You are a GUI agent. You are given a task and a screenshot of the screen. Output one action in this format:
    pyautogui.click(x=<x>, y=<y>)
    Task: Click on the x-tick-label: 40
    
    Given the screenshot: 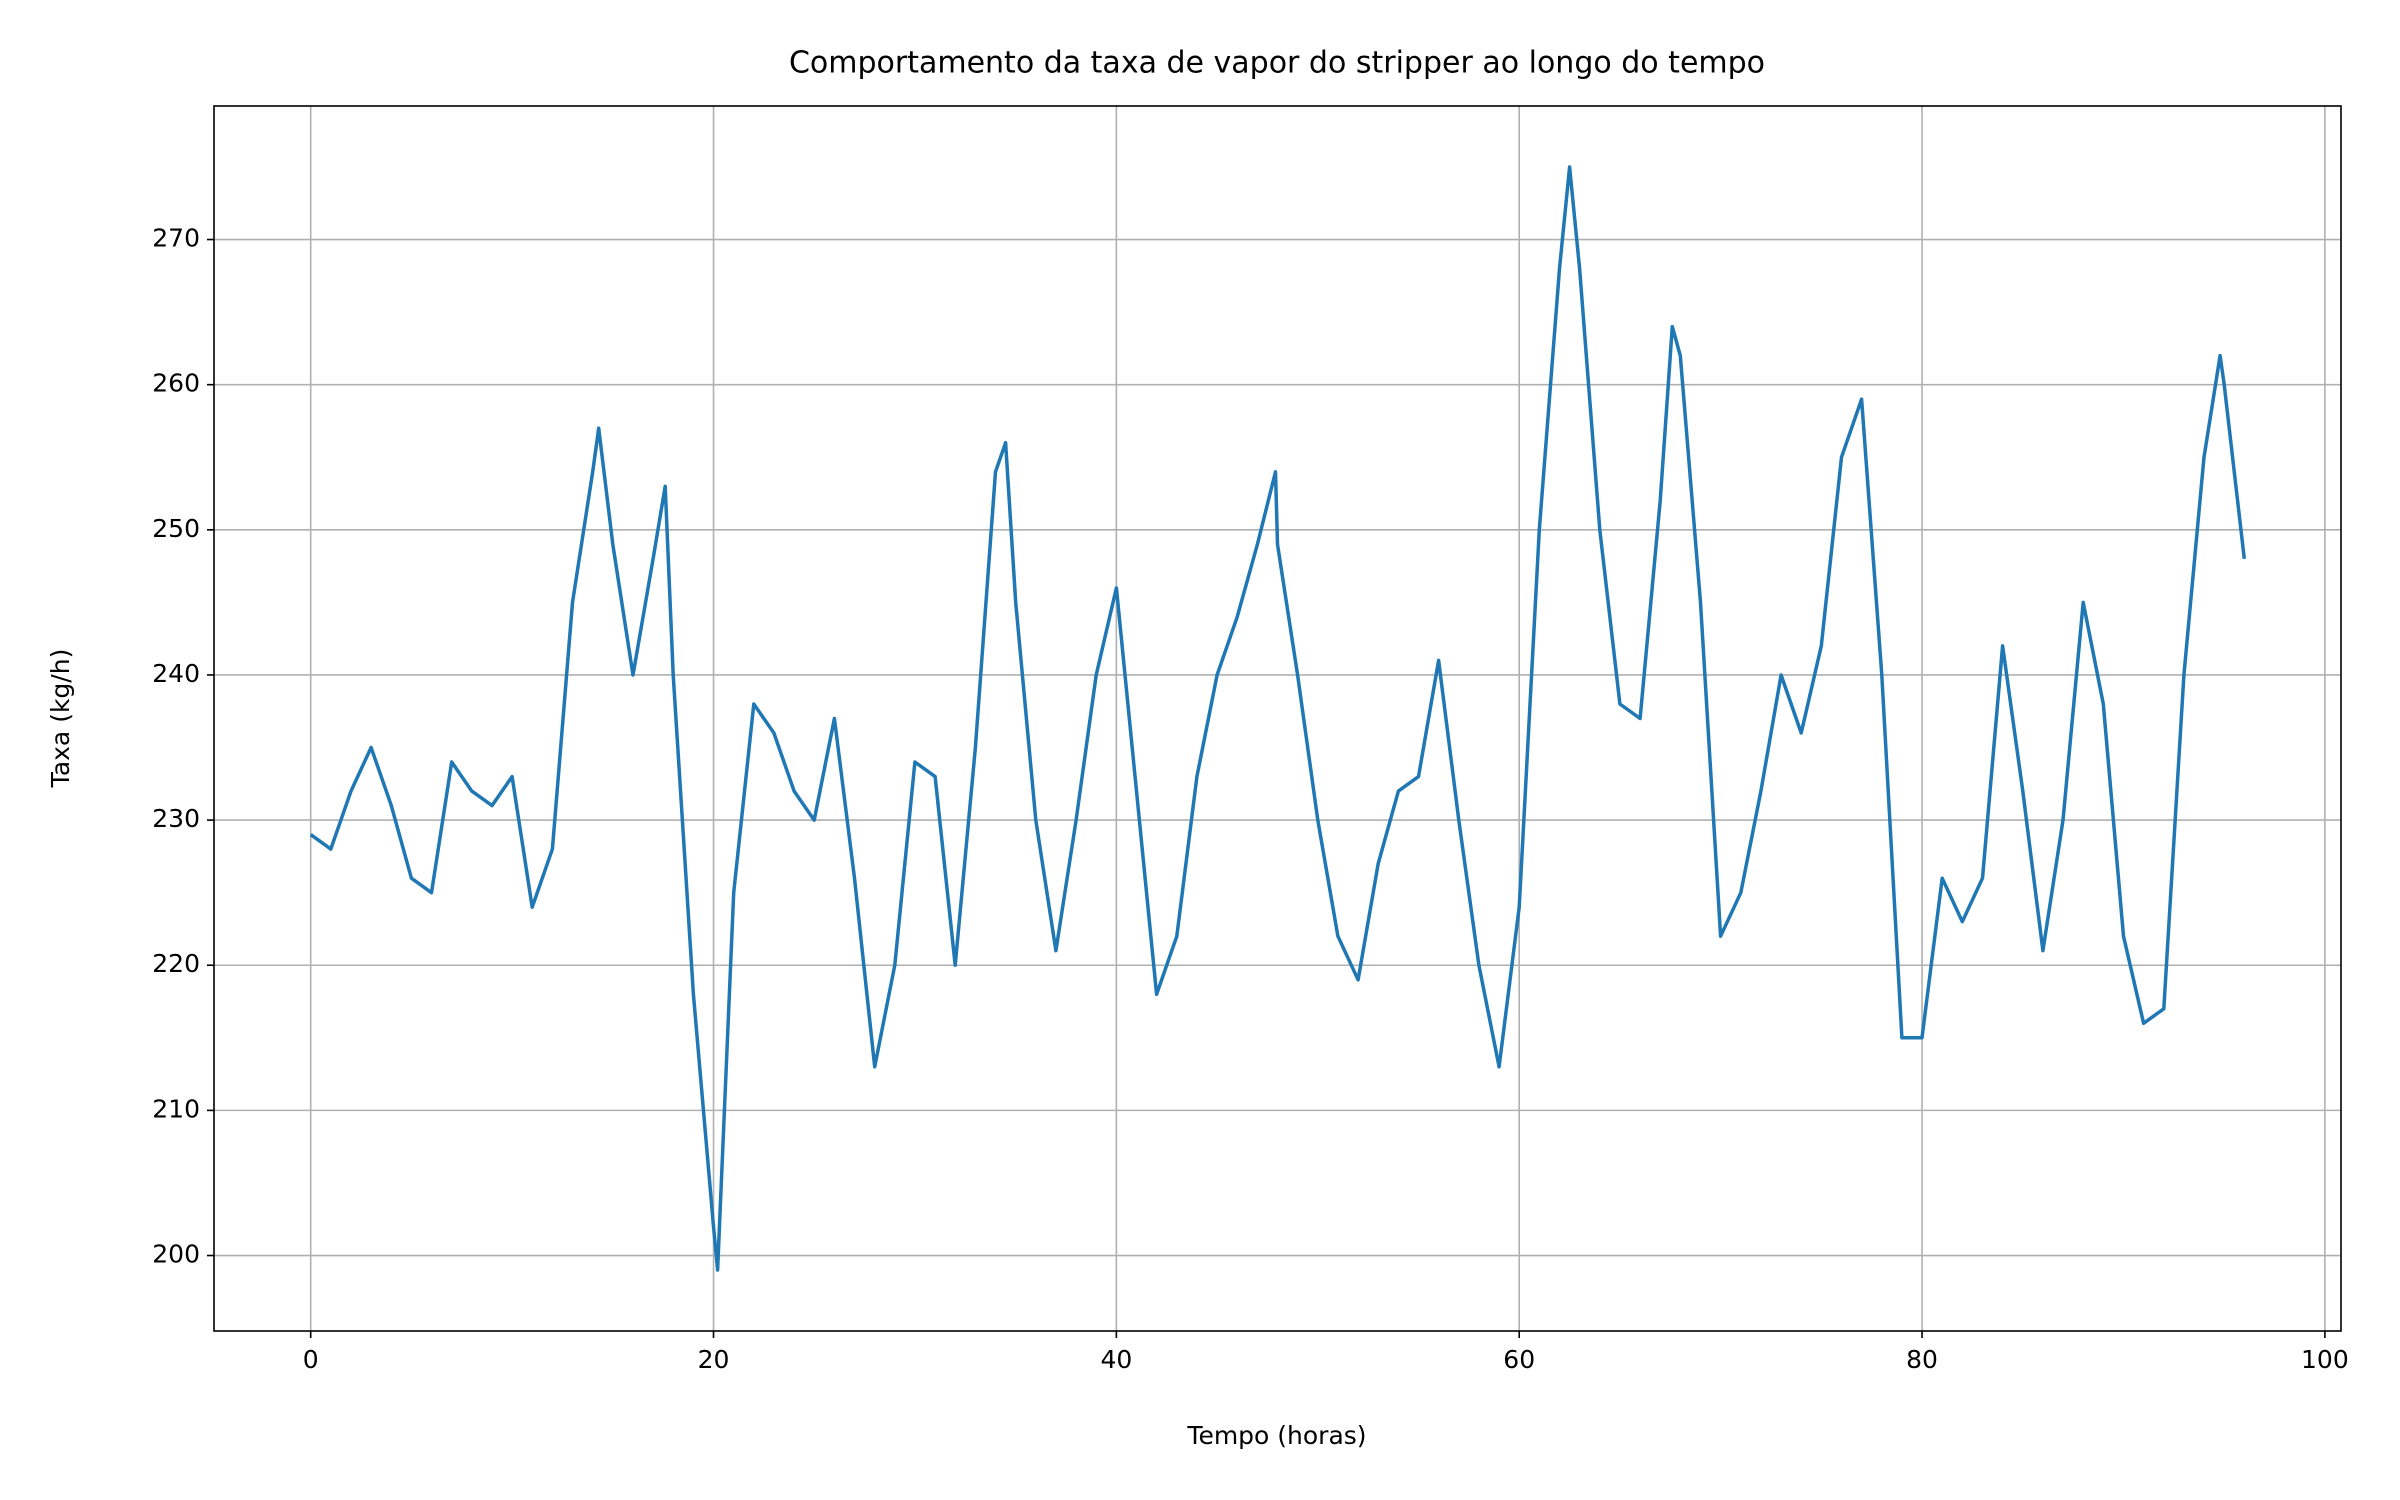 What is the action you would take?
    pyautogui.click(x=1116, y=1359)
    